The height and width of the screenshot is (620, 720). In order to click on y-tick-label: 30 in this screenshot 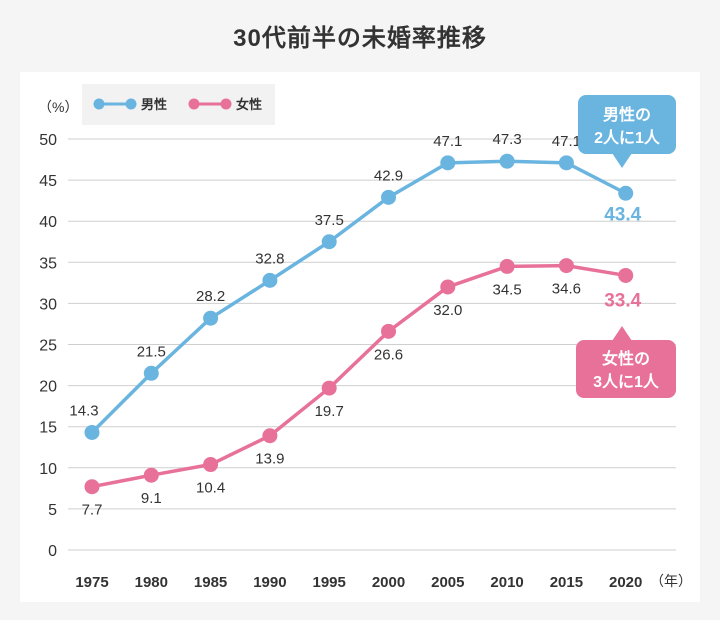, I will do `click(48, 304)`.